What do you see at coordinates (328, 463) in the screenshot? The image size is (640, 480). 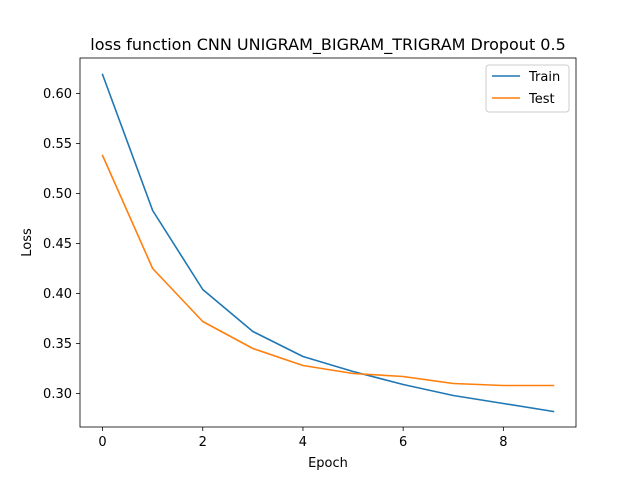 I see `x-axis-label: Epoch` at bounding box center [328, 463].